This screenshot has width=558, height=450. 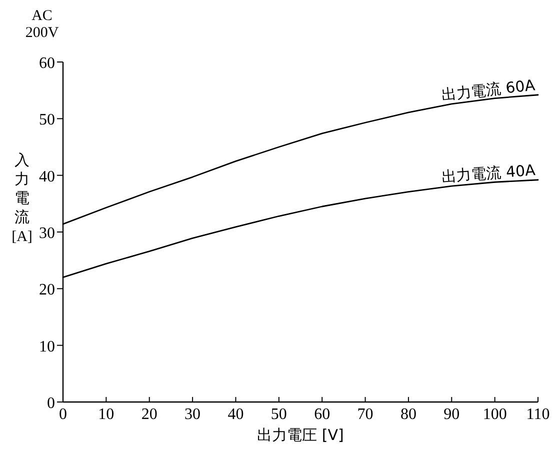 I want to click on y-axis-title: 入力電流 [A], so click(x=22, y=198).